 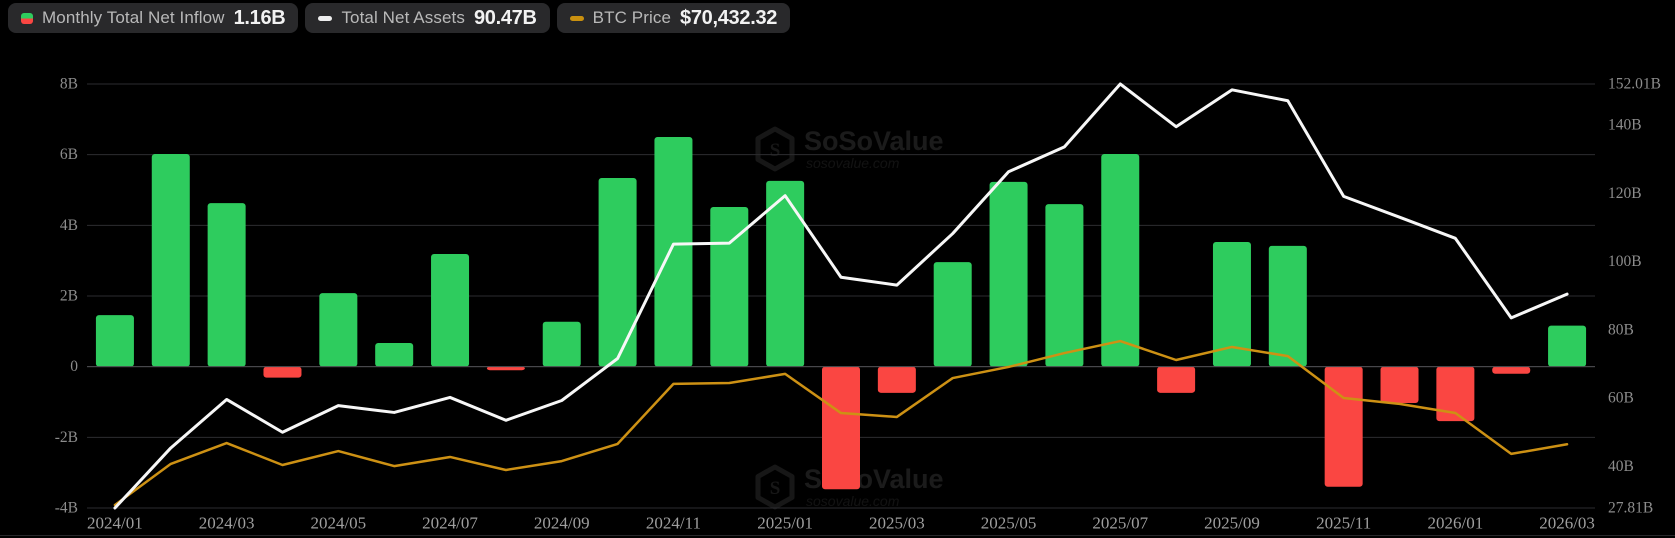 I want to click on right-axis-tick-label: 80B, so click(x=1621, y=329).